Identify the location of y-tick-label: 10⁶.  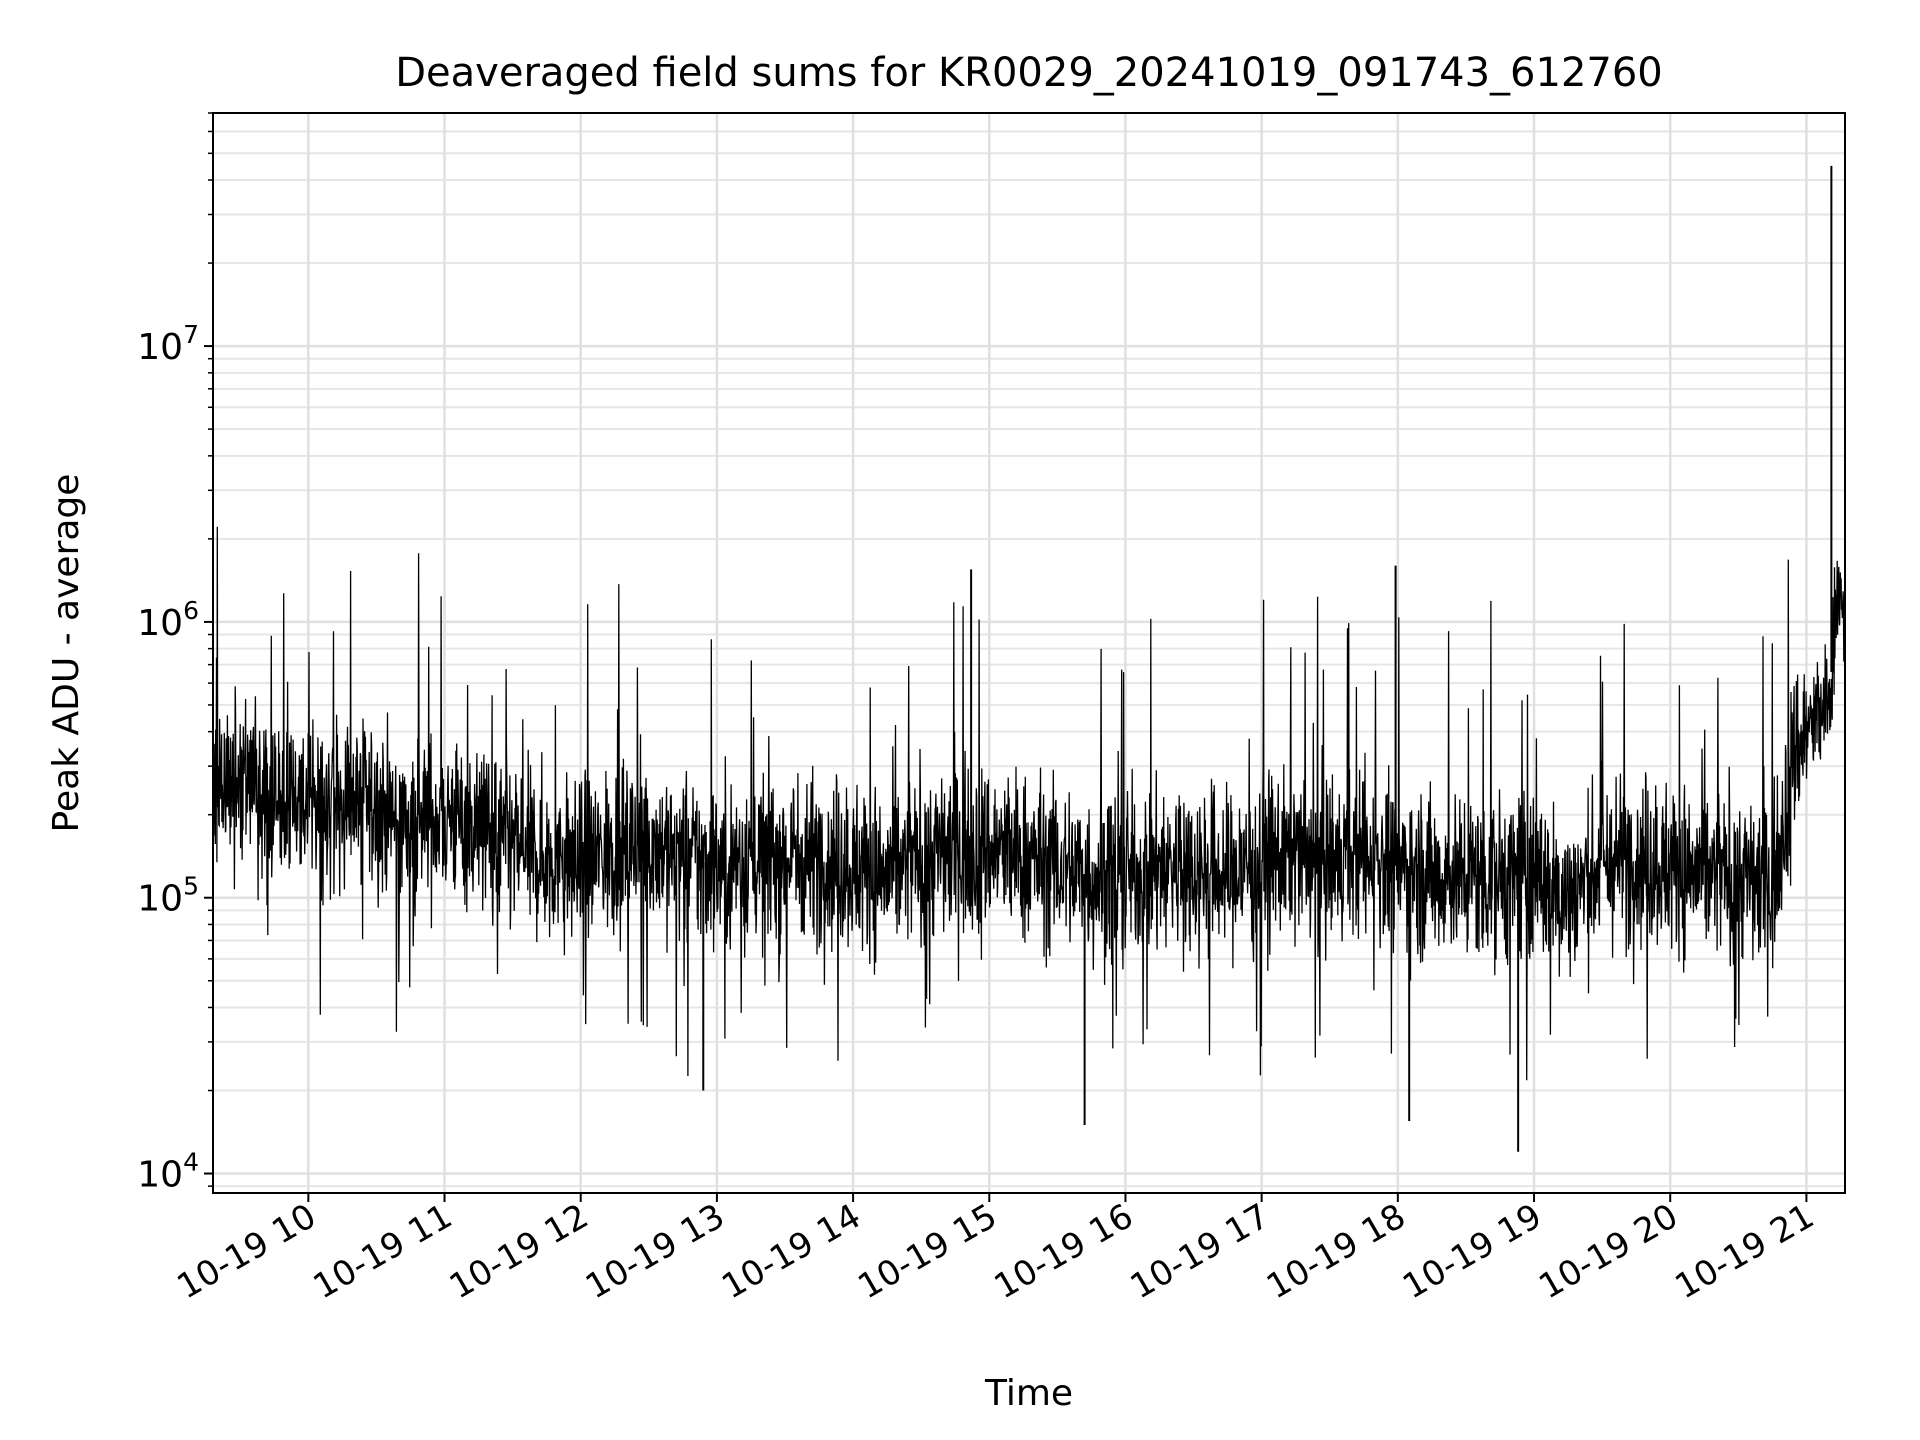
(168, 620).